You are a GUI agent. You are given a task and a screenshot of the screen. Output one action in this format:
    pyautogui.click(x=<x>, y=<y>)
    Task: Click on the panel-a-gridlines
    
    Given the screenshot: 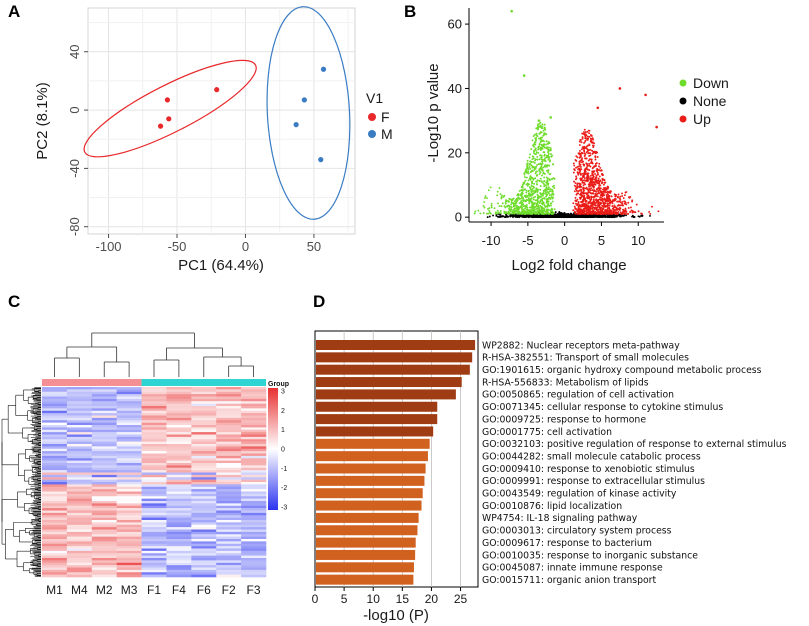 What is the action you would take?
    pyautogui.click(x=221, y=121)
    